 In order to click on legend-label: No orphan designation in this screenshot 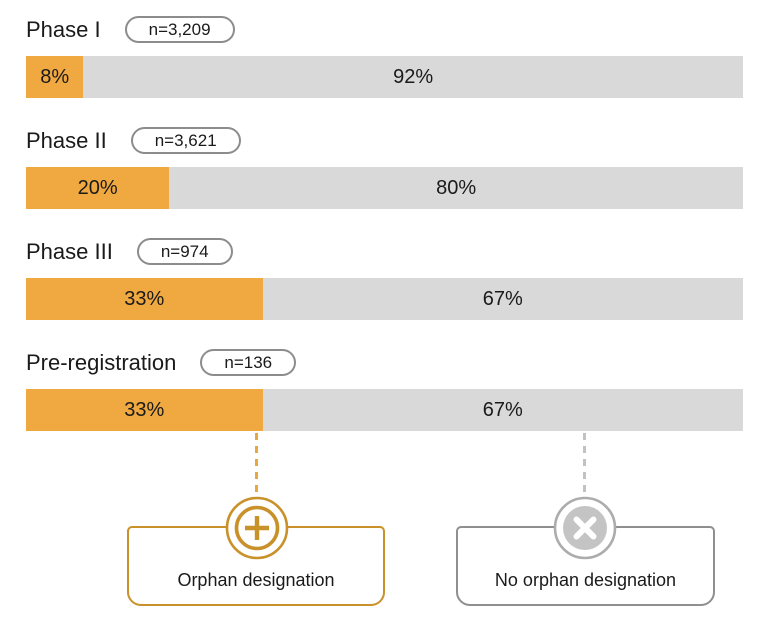, I will do `click(585, 580)`.